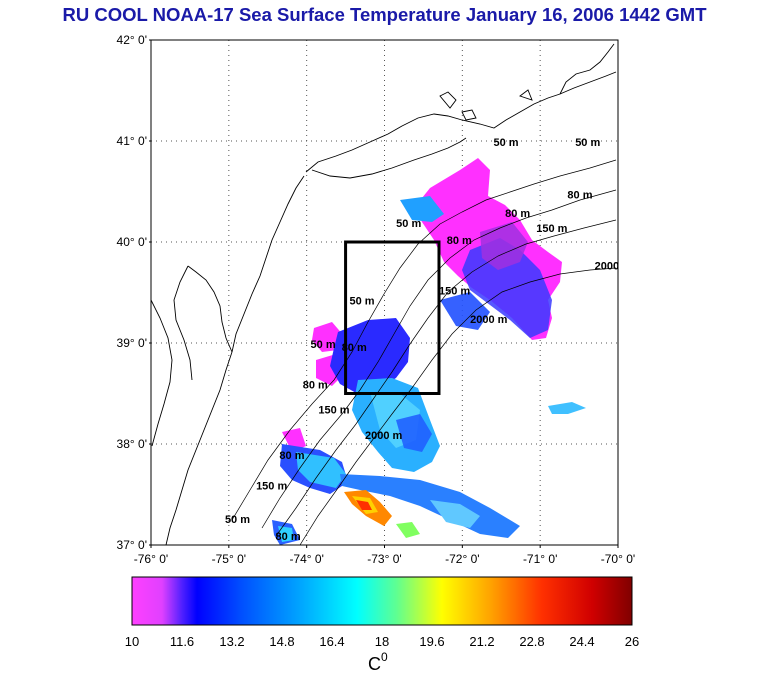 The image size is (769, 680). I want to click on lon-tick-label: -75° 0', so click(229, 559).